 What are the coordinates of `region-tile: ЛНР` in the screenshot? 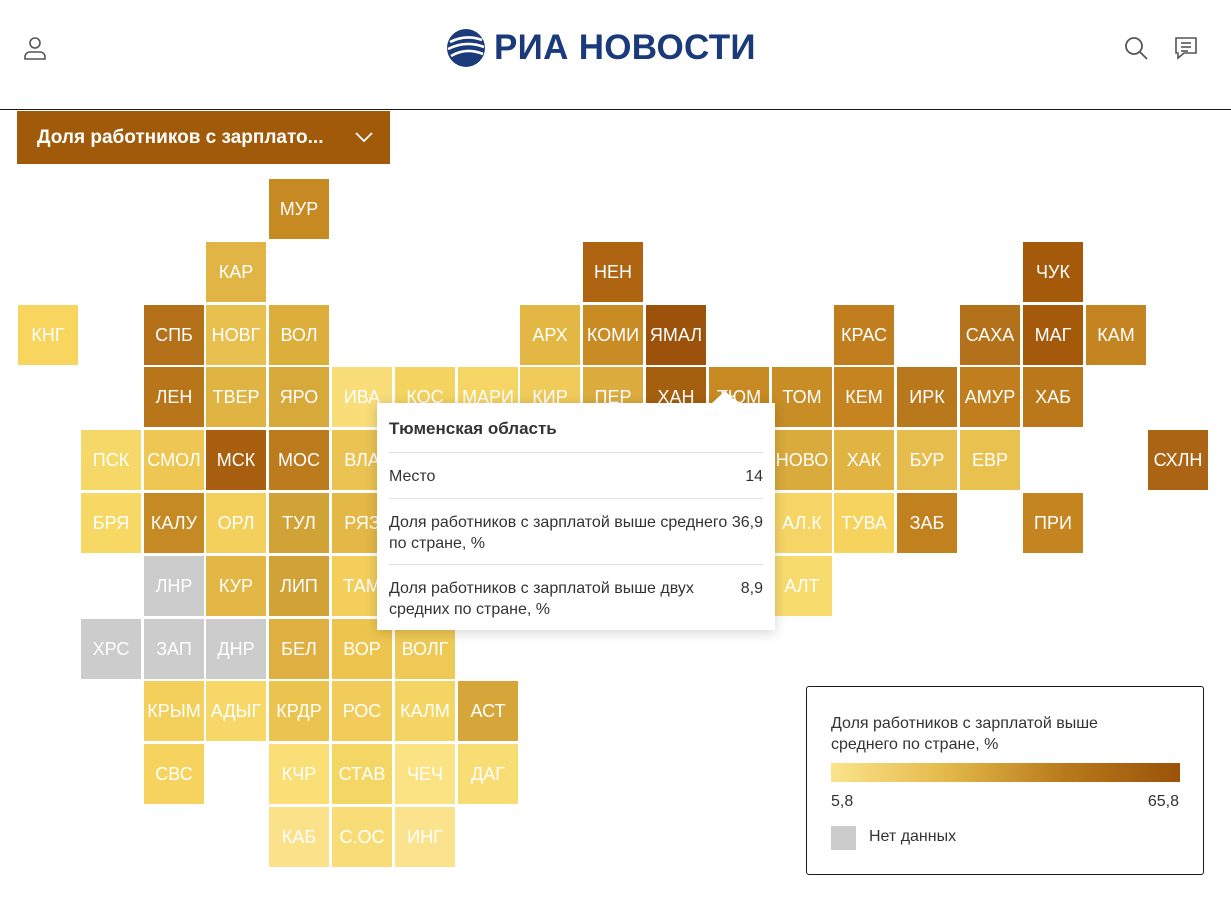 It's located at (174, 586).